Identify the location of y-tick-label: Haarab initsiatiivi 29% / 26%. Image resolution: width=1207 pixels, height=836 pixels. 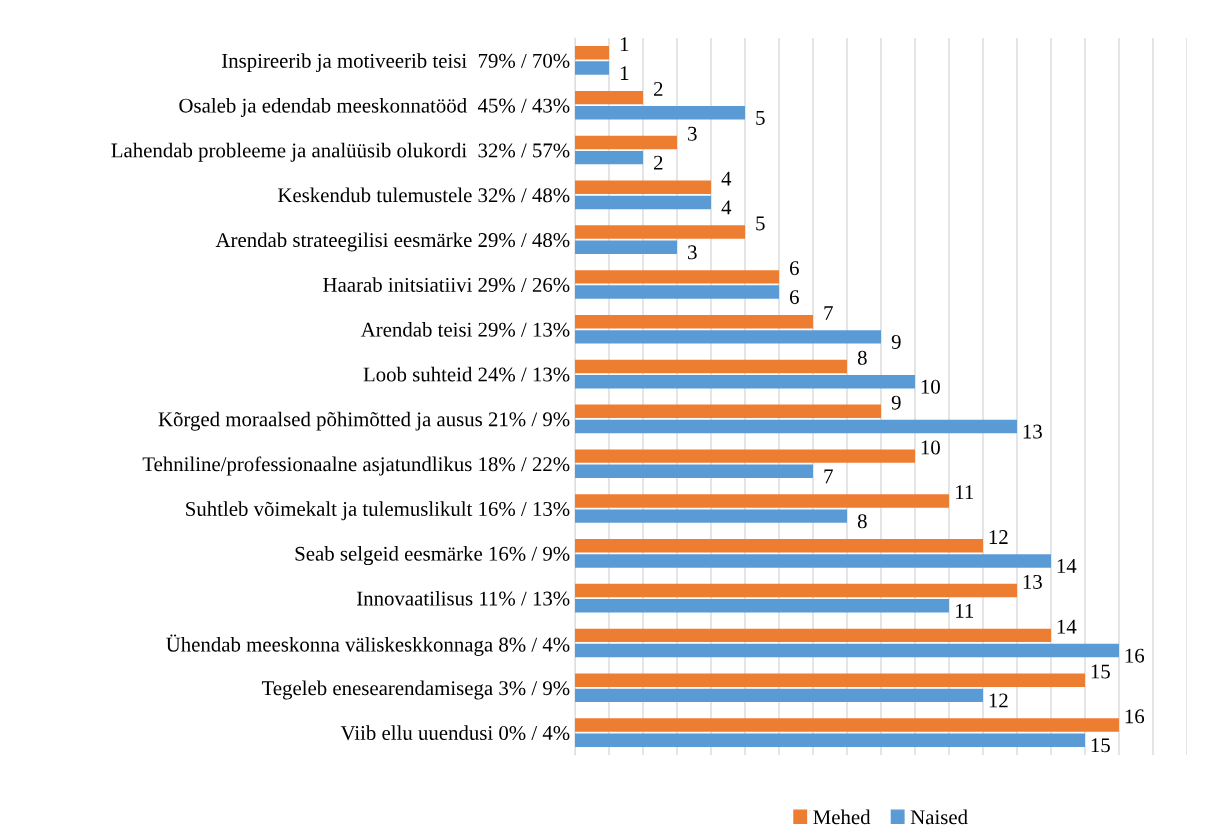
(446, 284).